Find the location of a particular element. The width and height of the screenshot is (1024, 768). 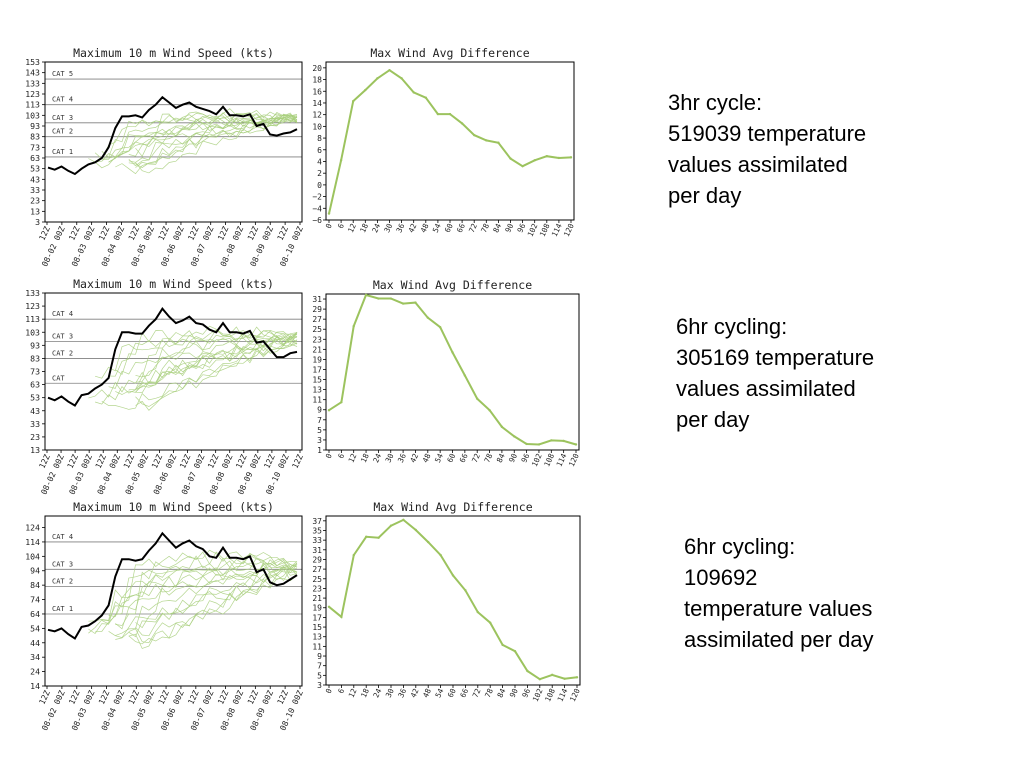

x-tick-label: 24 is located at coordinates (377, 458).